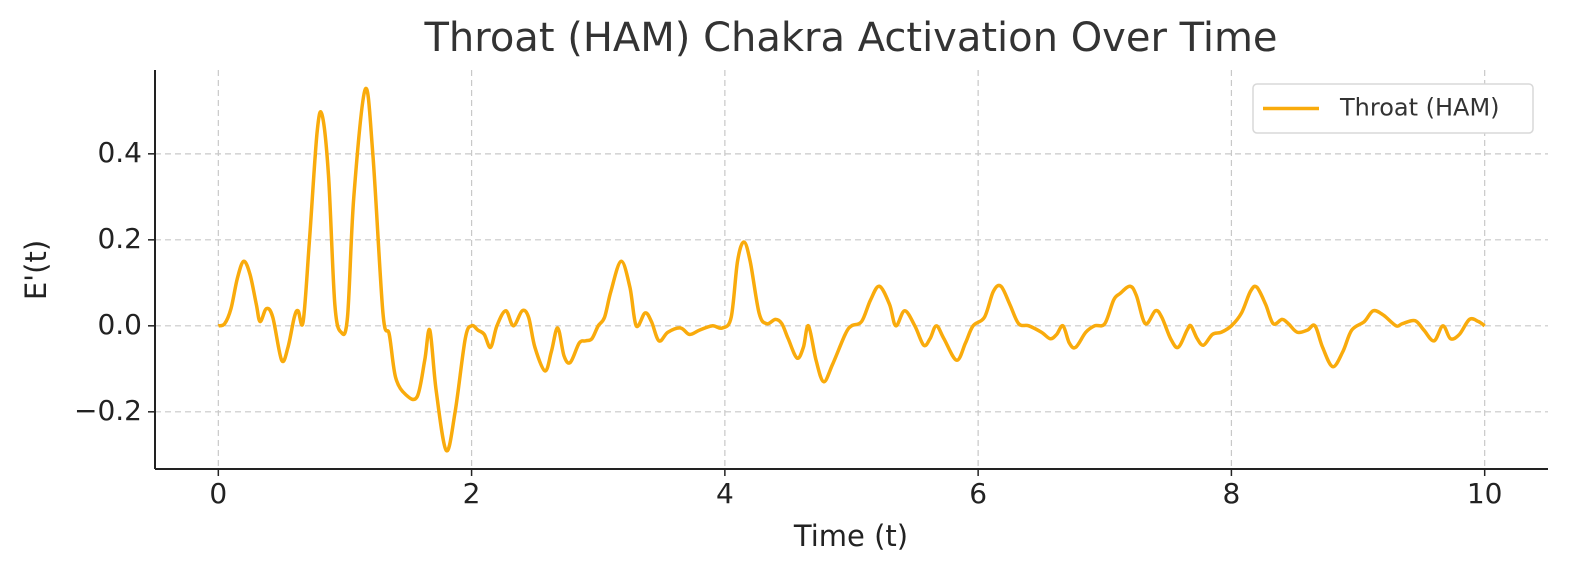 This screenshot has height=580, width=1580. I want to click on legend-label: Throat (HAM), so click(1419, 108).